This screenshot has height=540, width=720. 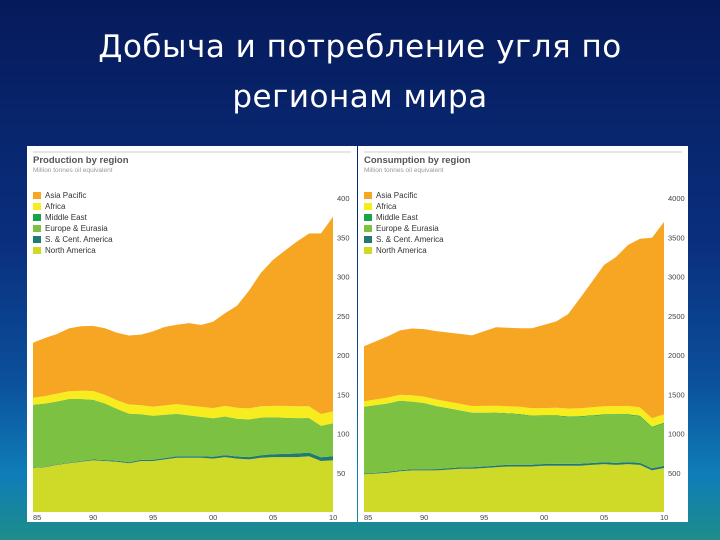 What do you see at coordinates (674, 473) in the screenshot?
I see `y-tick-label: 500` at bounding box center [674, 473].